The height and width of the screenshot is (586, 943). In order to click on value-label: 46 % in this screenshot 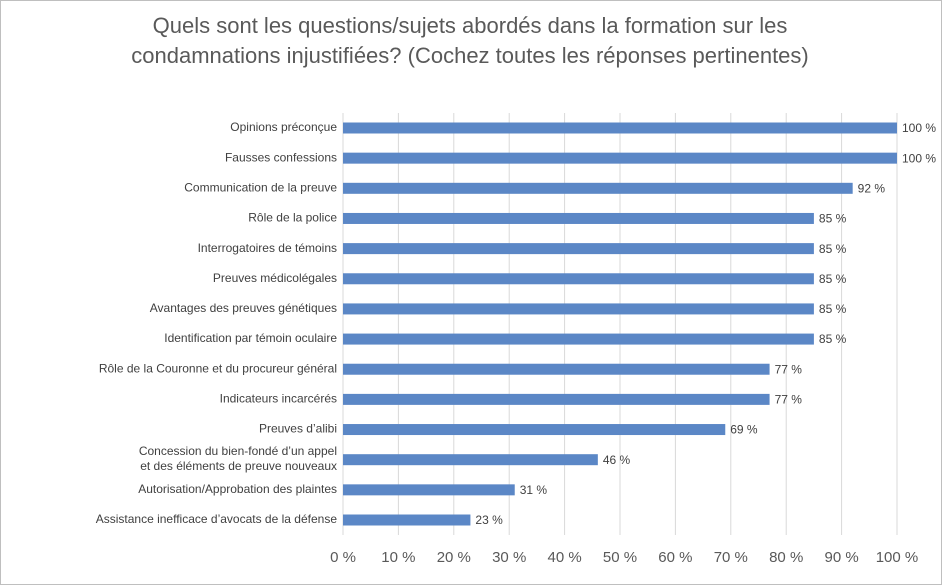, I will do `click(617, 460)`.